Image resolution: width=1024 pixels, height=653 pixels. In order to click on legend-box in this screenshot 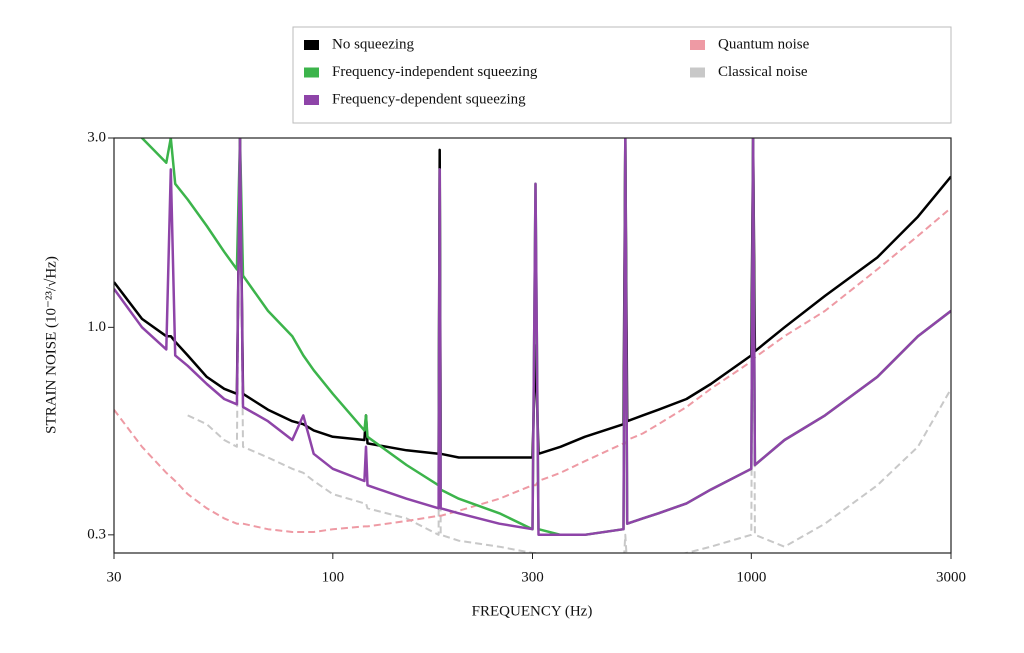, I will do `click(622, 75)`.